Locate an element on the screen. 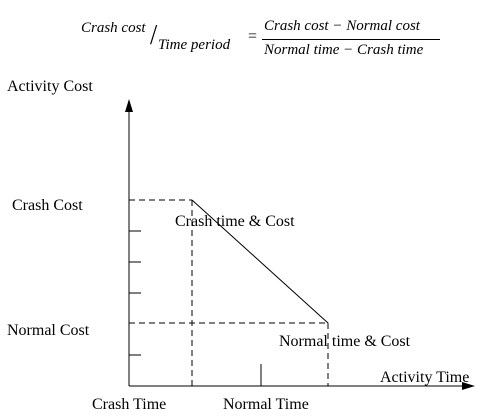  formula-rhs-denominator: Normal time − Crash time is located at coordinates (344, 50).